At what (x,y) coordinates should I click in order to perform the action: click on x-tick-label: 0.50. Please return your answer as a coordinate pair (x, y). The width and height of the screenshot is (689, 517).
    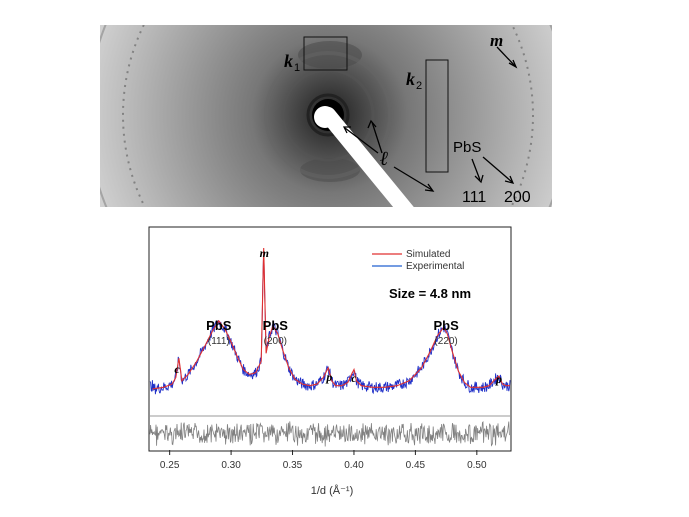
    Looking at the image, I should click on (477, 465).